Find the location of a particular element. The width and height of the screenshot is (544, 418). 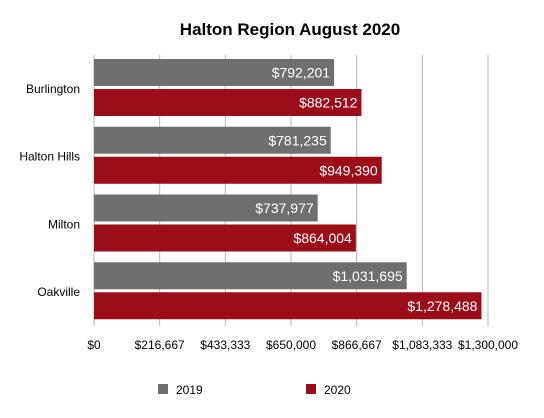

x-tick-label: $216,667 is located at coordinates (160, 345).